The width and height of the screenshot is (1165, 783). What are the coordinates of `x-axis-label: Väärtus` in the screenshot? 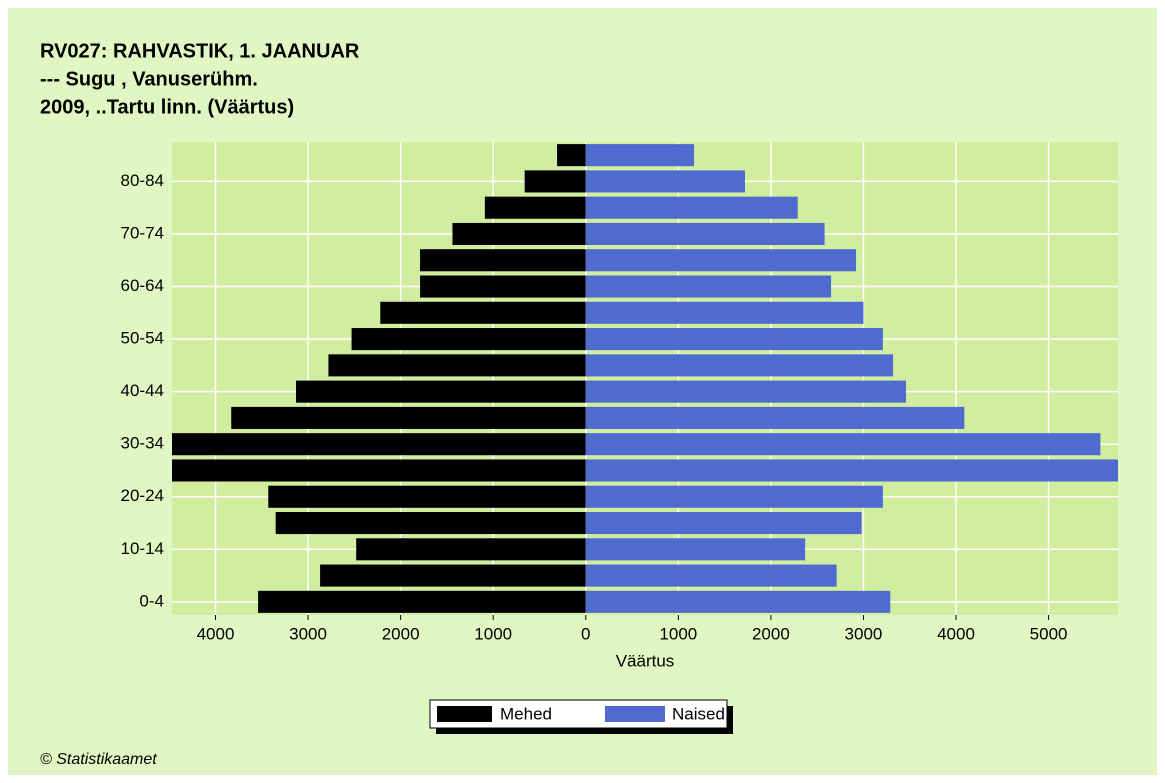 It's located at (645, 660).